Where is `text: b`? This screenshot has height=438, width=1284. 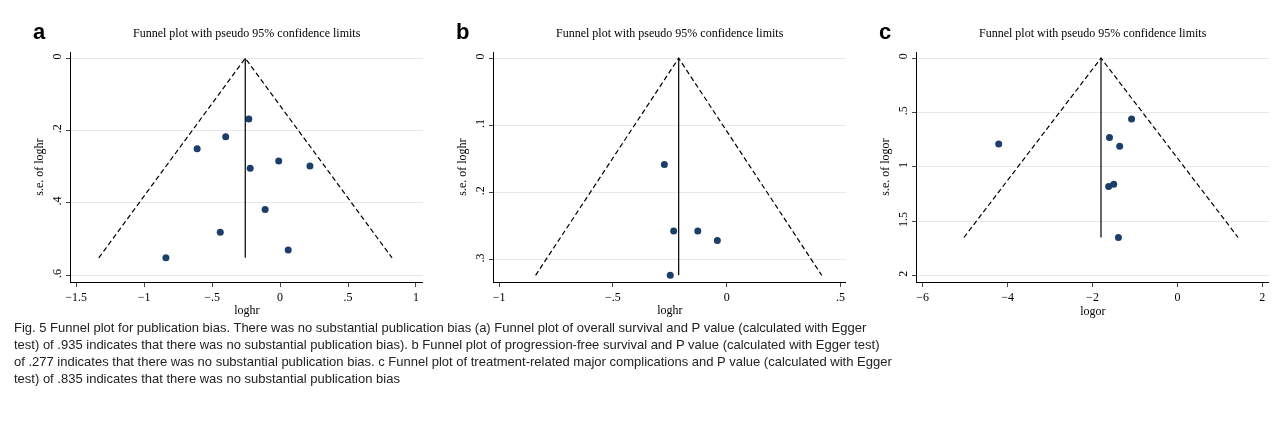
text: b is located at coordinates (463, 31).